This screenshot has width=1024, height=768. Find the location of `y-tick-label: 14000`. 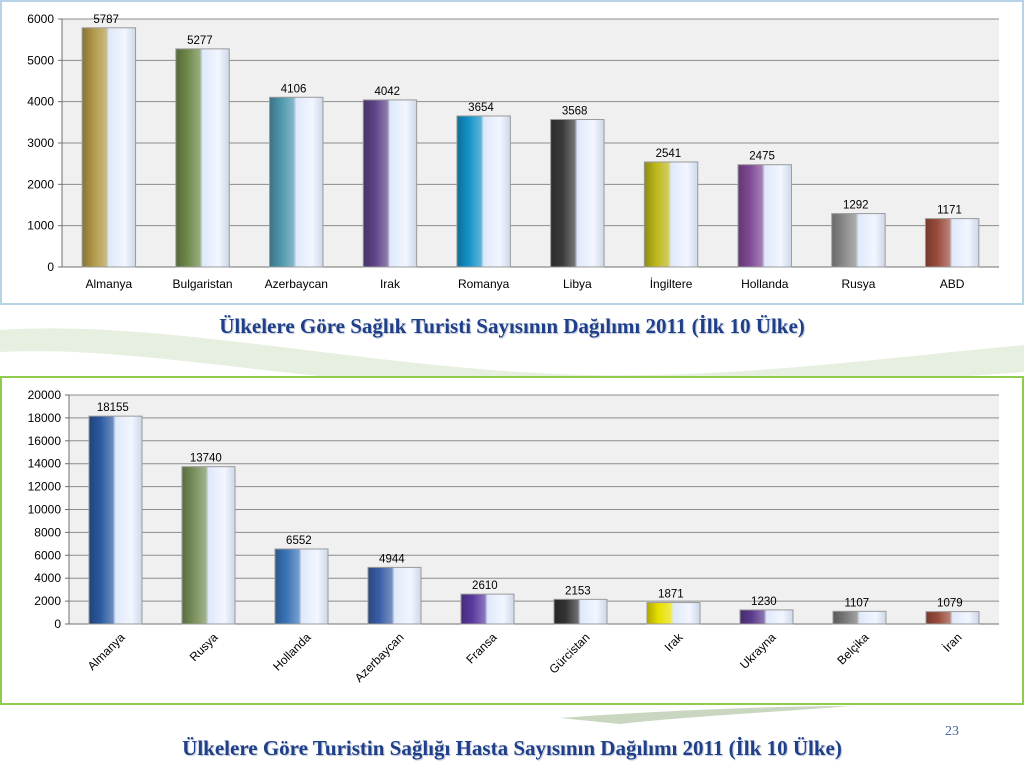

y-tick-label: 14000 is located at coordinates (45, 464).